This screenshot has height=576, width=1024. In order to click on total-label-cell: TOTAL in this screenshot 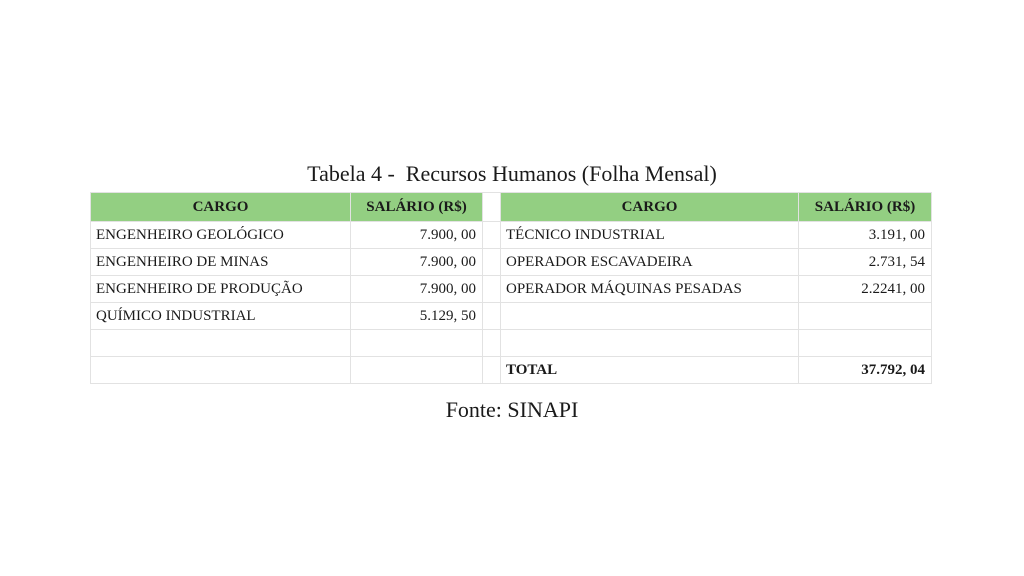, I will do `click(649, 370)`.